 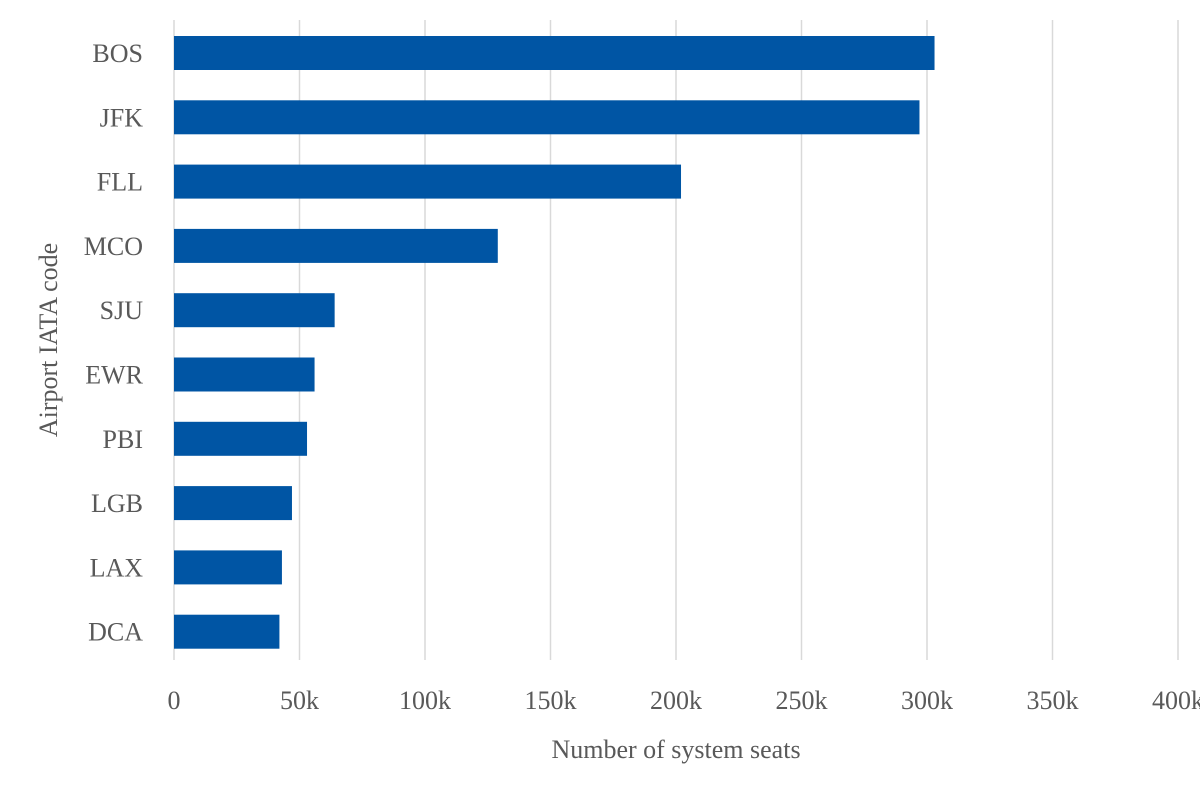 What do you see at coordinates (227, 631) in the screenshot?
I see `bar-dca` at bounding box center [227, 631].